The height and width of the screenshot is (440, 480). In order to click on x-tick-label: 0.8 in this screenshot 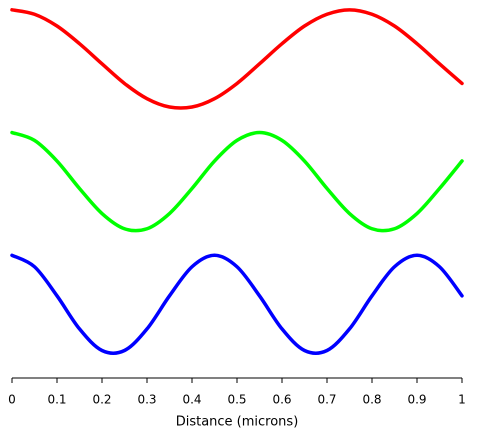, I will do `click(371, 400)`.